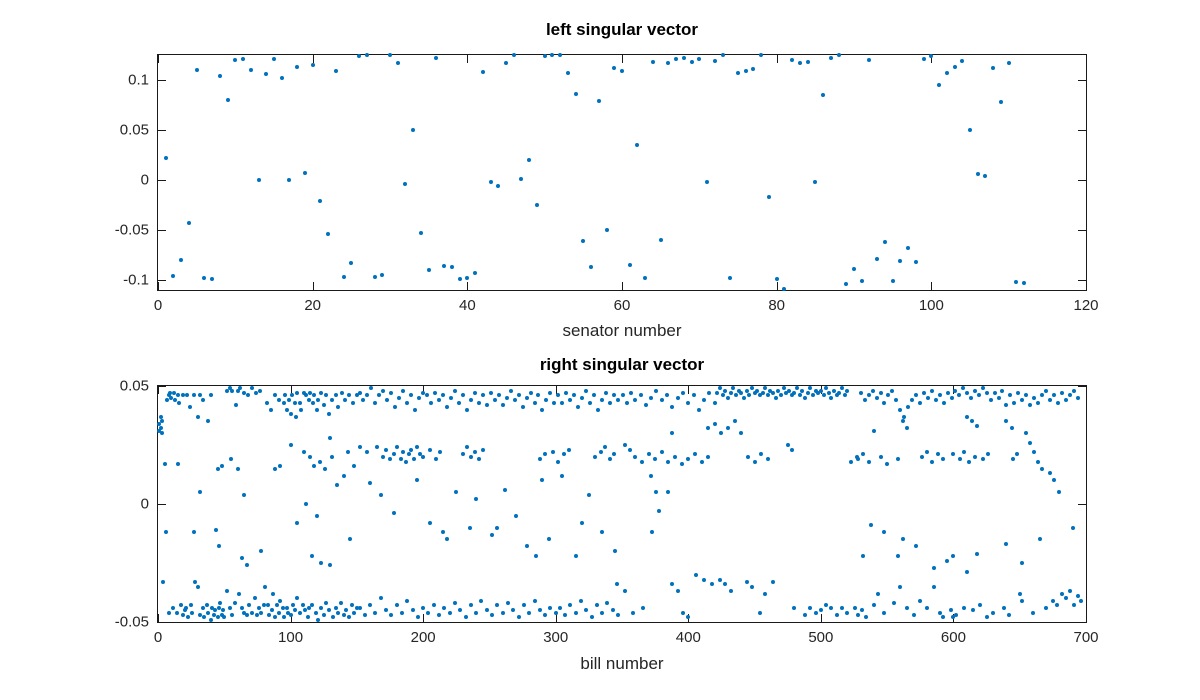 This screenshot has width=1200, height=700. What do you see at coordinates (312, 305) in the screenshot?
I see `x-tick-label: 20` at bounding box center [312, 305].